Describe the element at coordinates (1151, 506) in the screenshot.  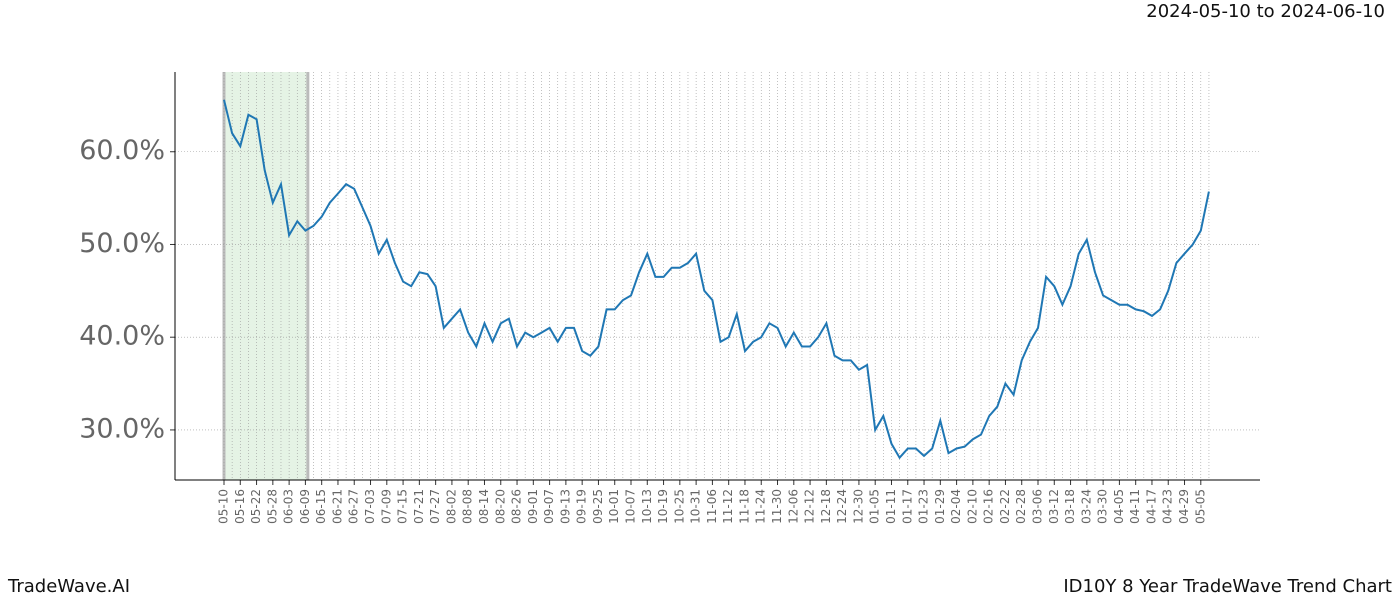
I see `x-tick-label: 04-17` at that location.